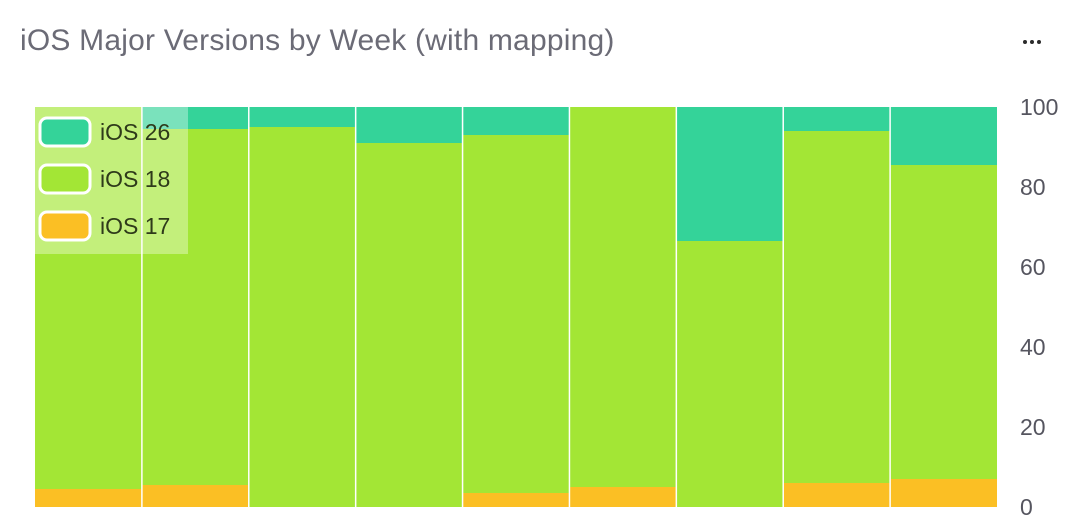 The width and height of the screenshot is (1082, 524). I want to click on y-axis: 0 20 40 60 80 100, so click(1039, 307).